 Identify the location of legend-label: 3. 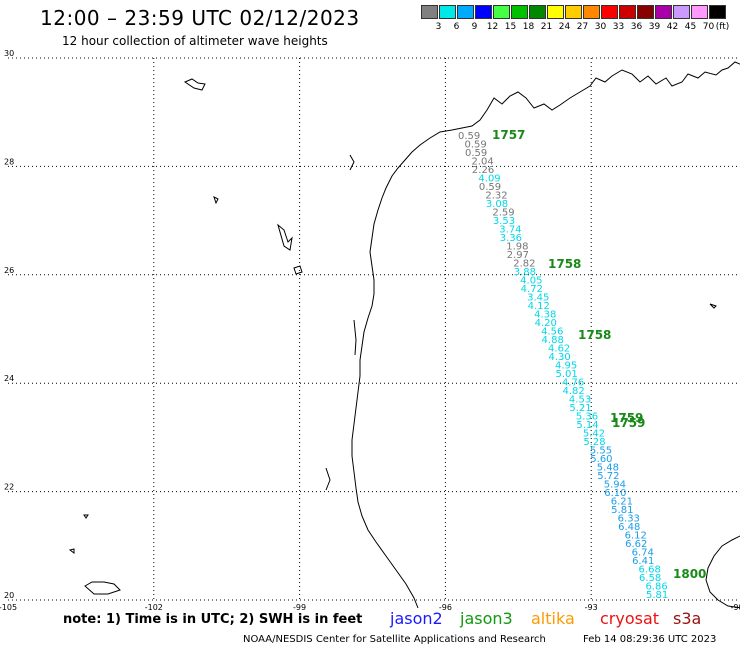
(438, 27).